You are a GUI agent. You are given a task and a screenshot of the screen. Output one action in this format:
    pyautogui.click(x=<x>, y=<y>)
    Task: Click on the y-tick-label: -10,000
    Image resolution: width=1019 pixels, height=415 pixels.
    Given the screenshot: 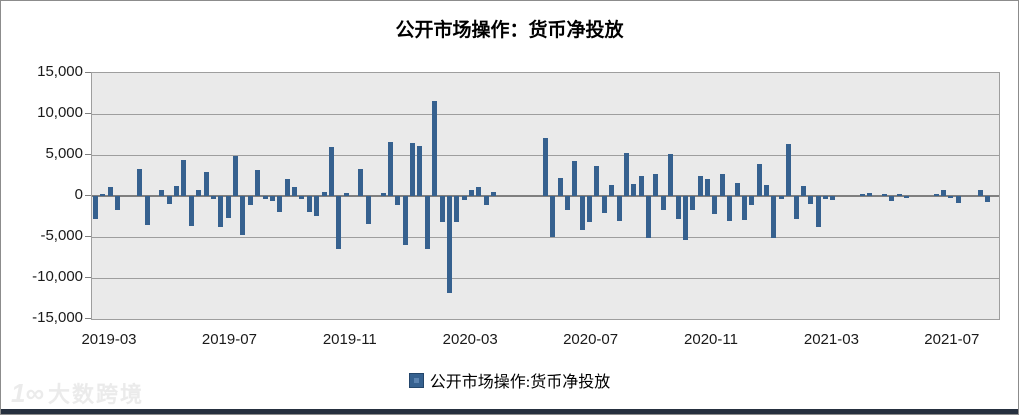 What is the action you would take?
    pyautogui.click(x=57, y=276)
    